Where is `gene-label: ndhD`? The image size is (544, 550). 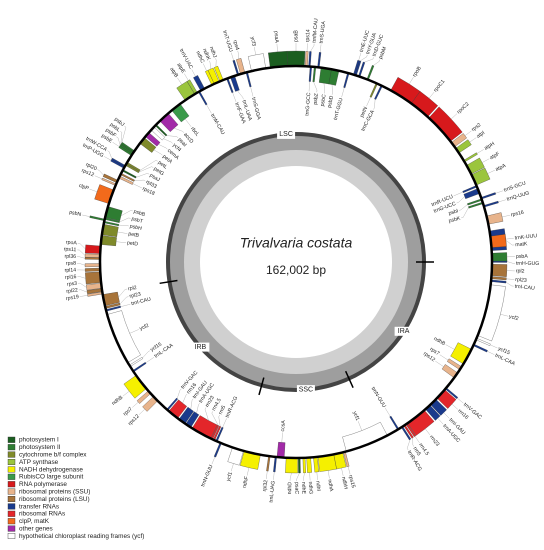 gene-label: ndhD is located at coordinates (290, 488).